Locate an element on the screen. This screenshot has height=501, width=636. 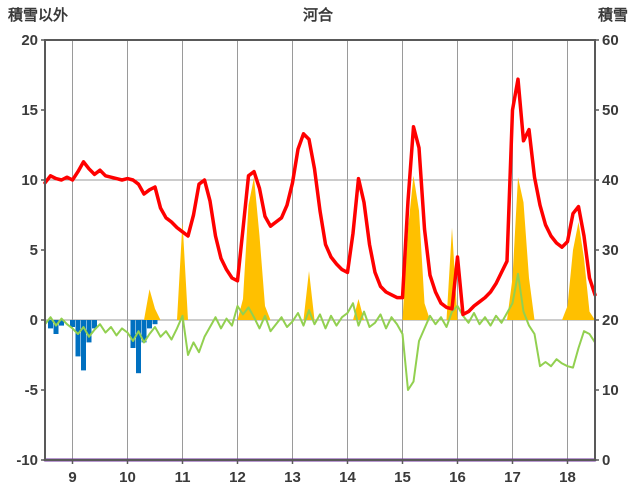
x-axis-tick-label: 17 is located at coordinates (512, 477).